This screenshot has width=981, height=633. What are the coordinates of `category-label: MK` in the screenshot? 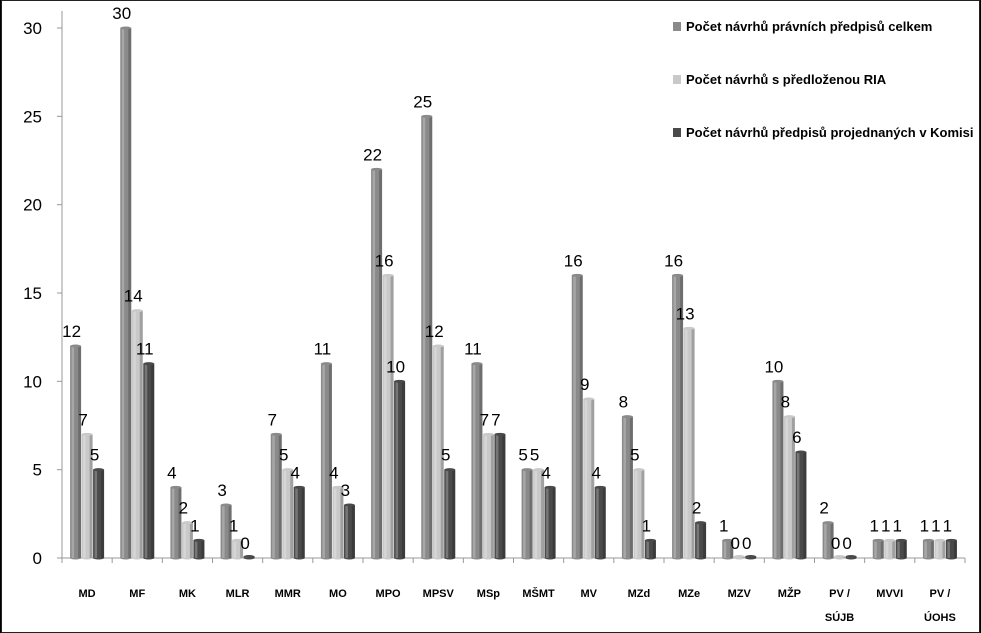 It's located at (187, 594).